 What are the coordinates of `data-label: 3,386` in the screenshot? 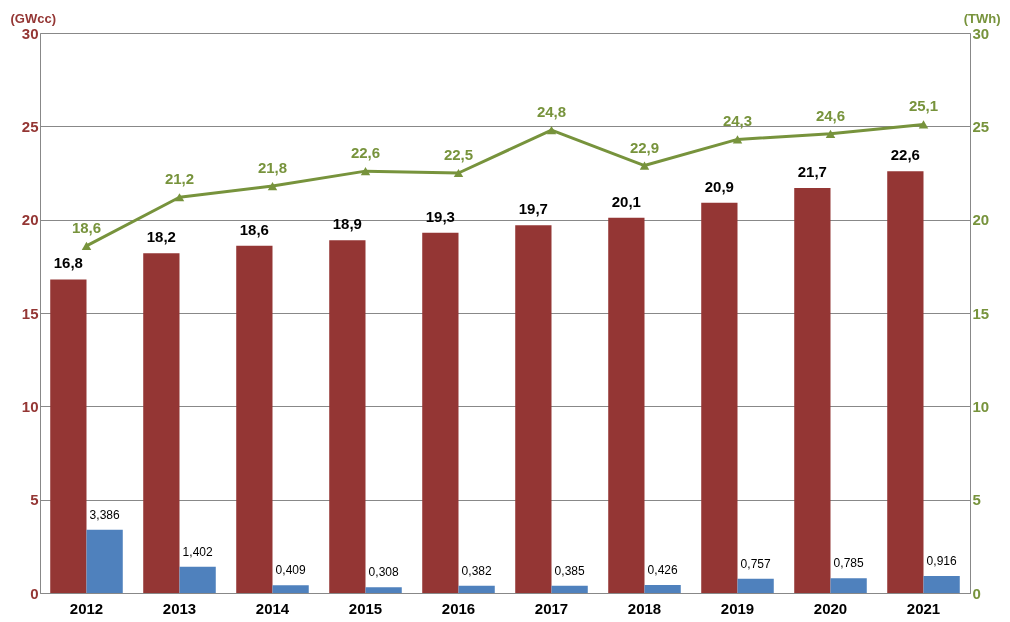 It's located at (104, 514).